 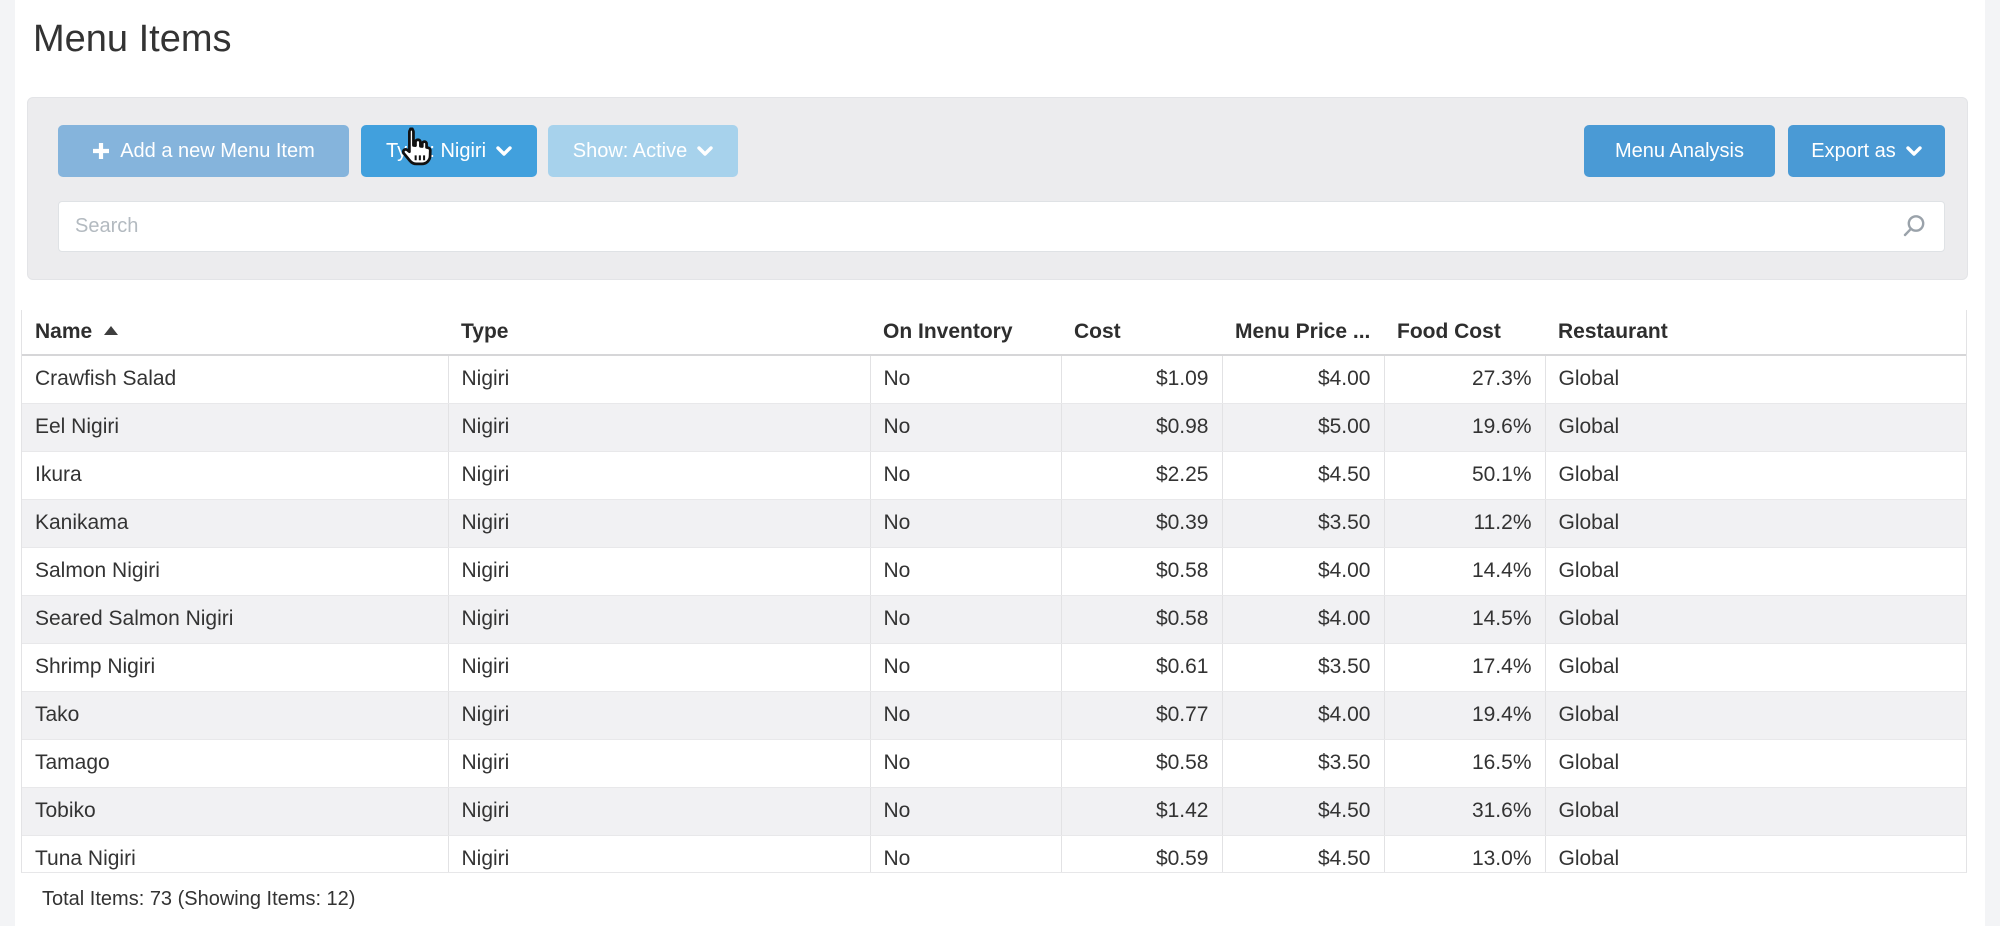 I want to click on table-cell: $2.25, so click(x=1141, y=475).